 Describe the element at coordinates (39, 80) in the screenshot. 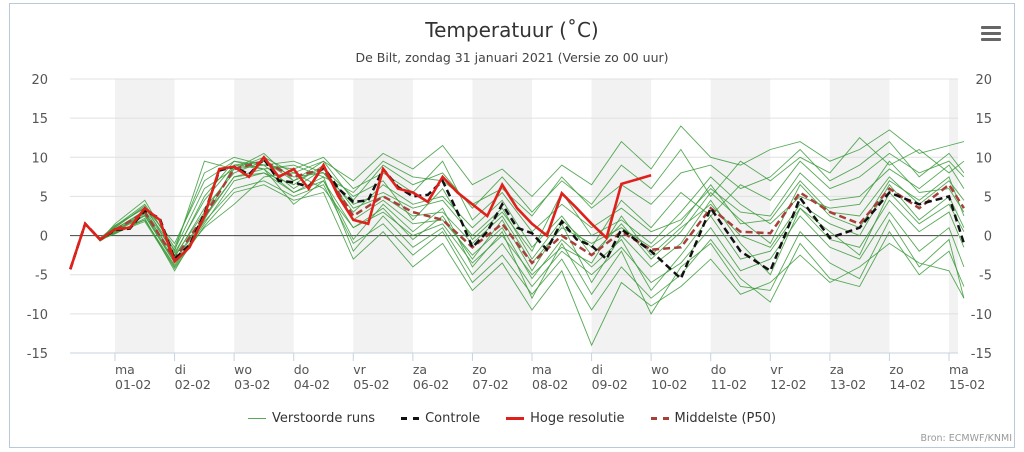

I see `y-tick-label-left: 20` at that location.